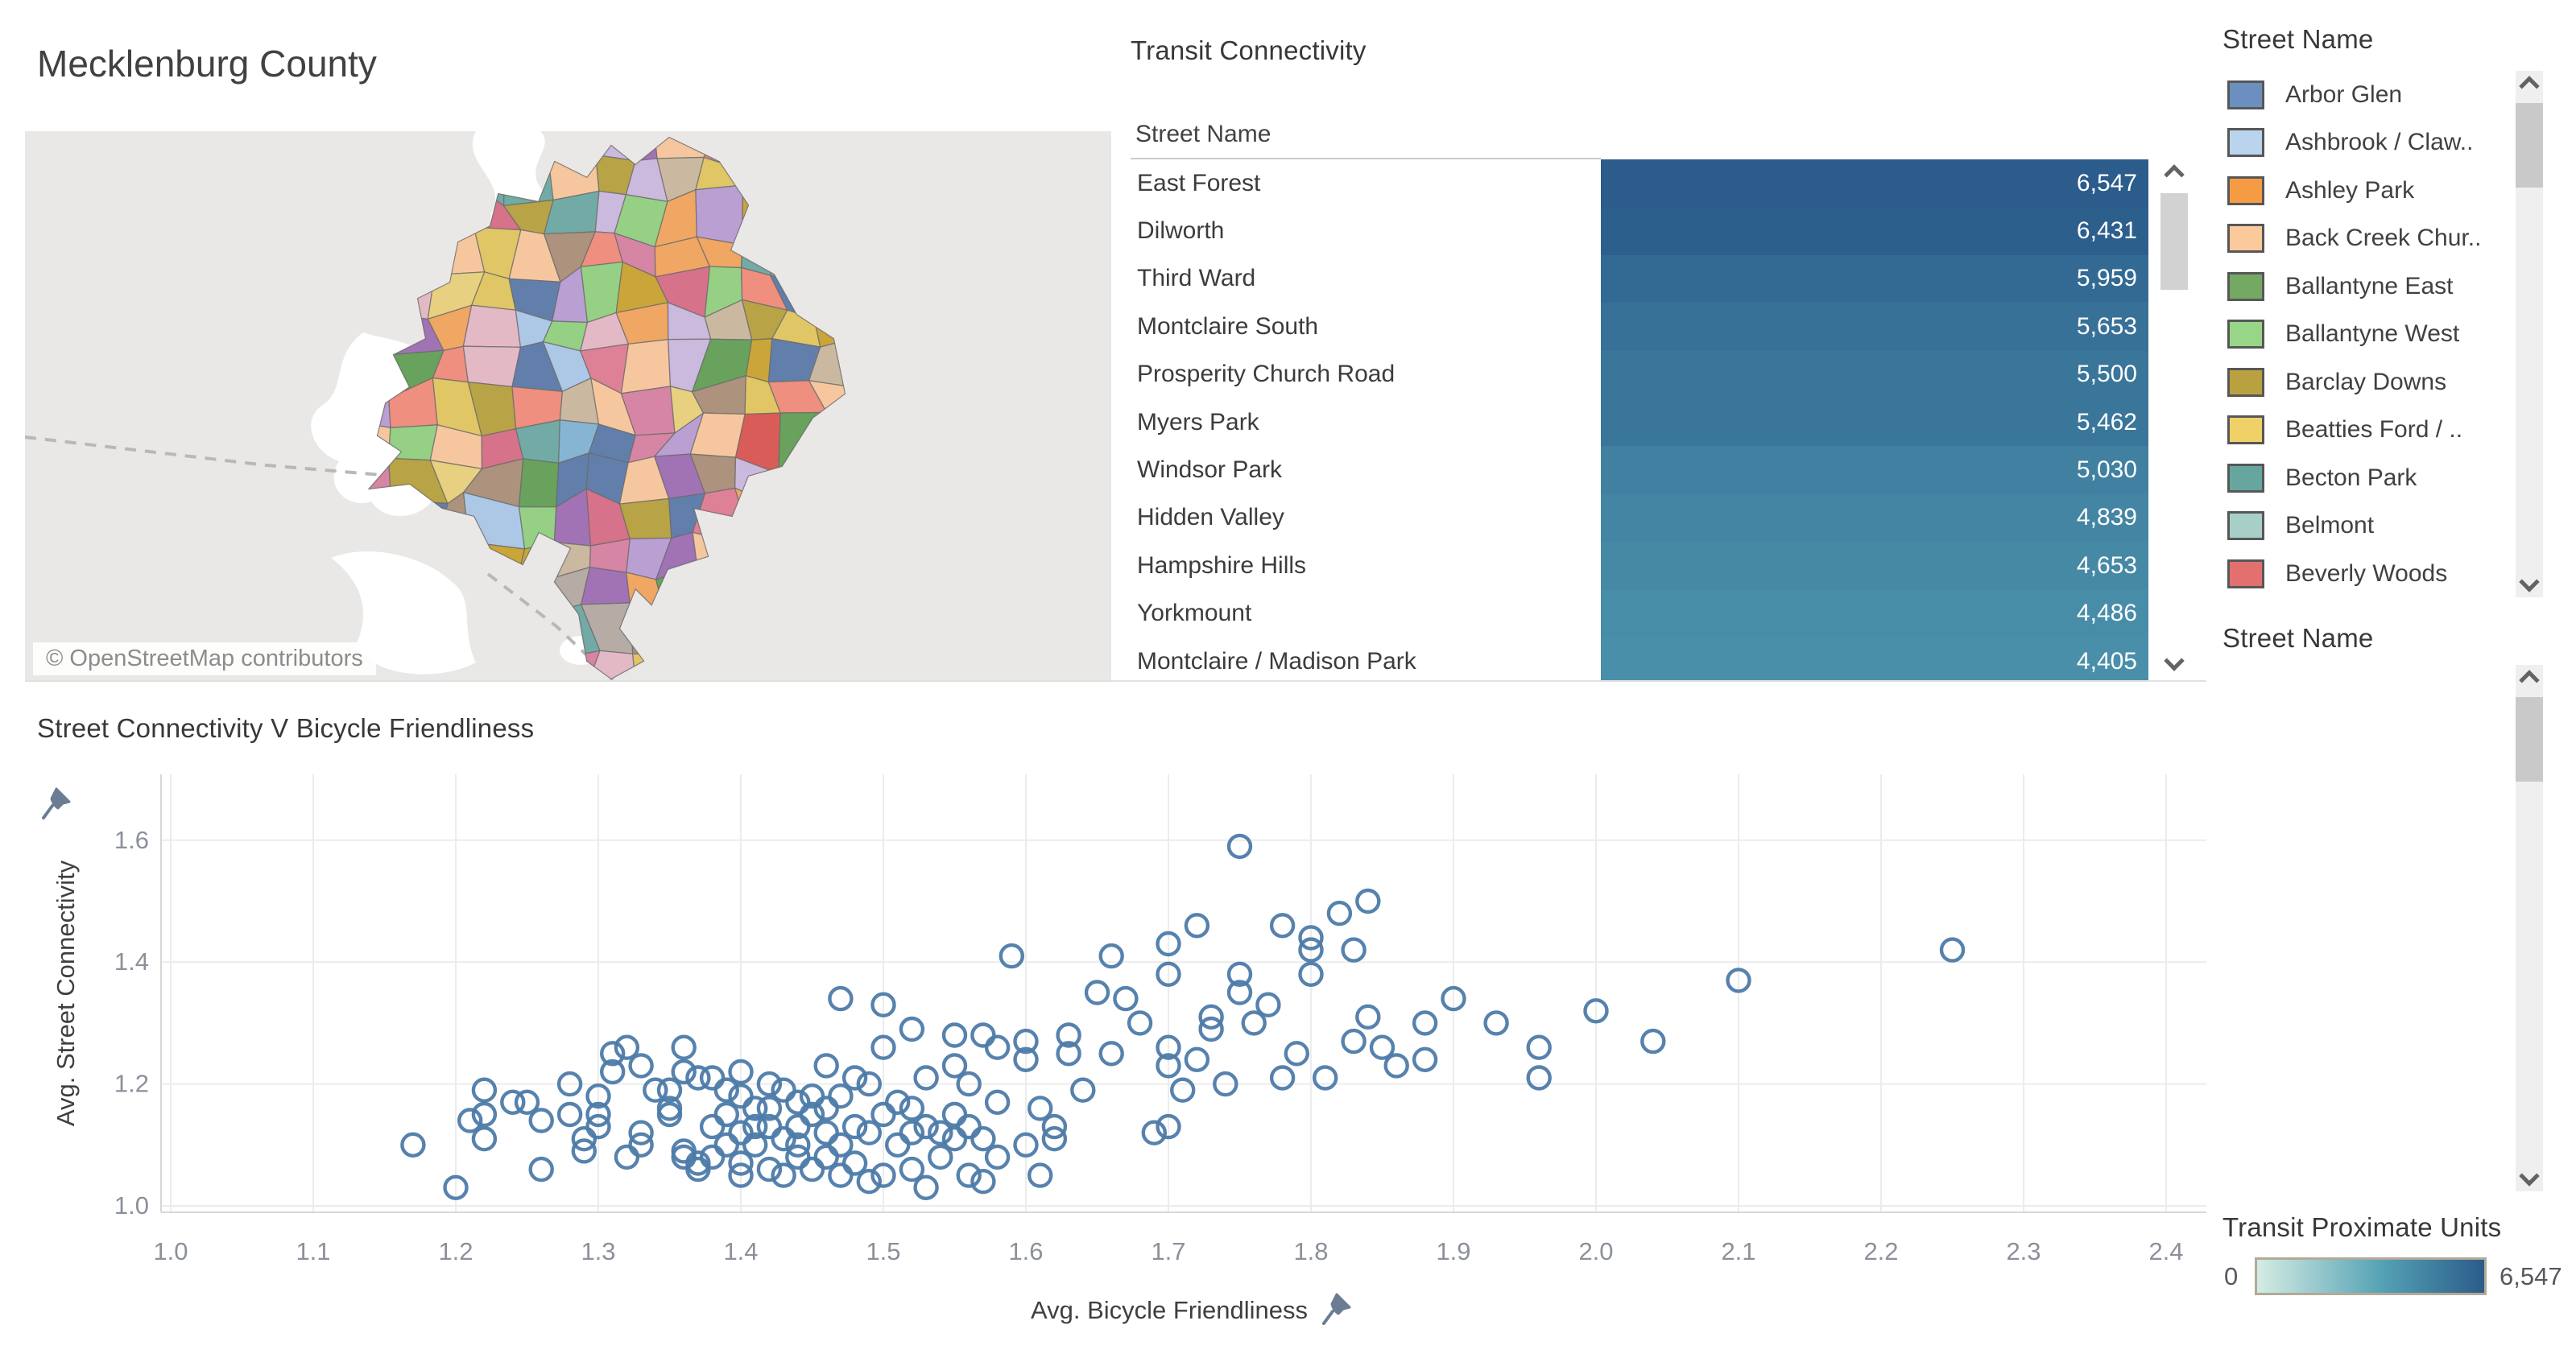  I want to click on transit-row: Montclaire / Madison Park 4,405, so click(1640, 658).